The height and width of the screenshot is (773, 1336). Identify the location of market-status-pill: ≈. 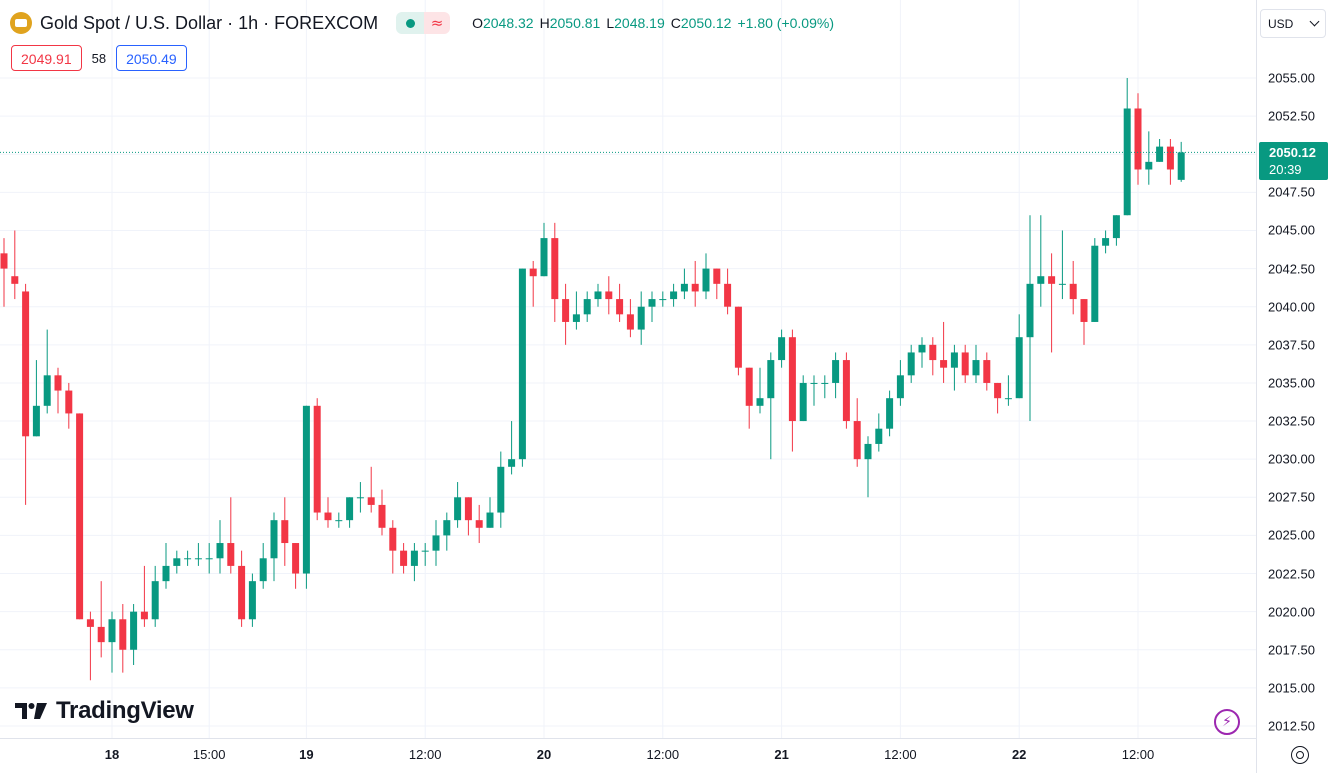
(423, 23).